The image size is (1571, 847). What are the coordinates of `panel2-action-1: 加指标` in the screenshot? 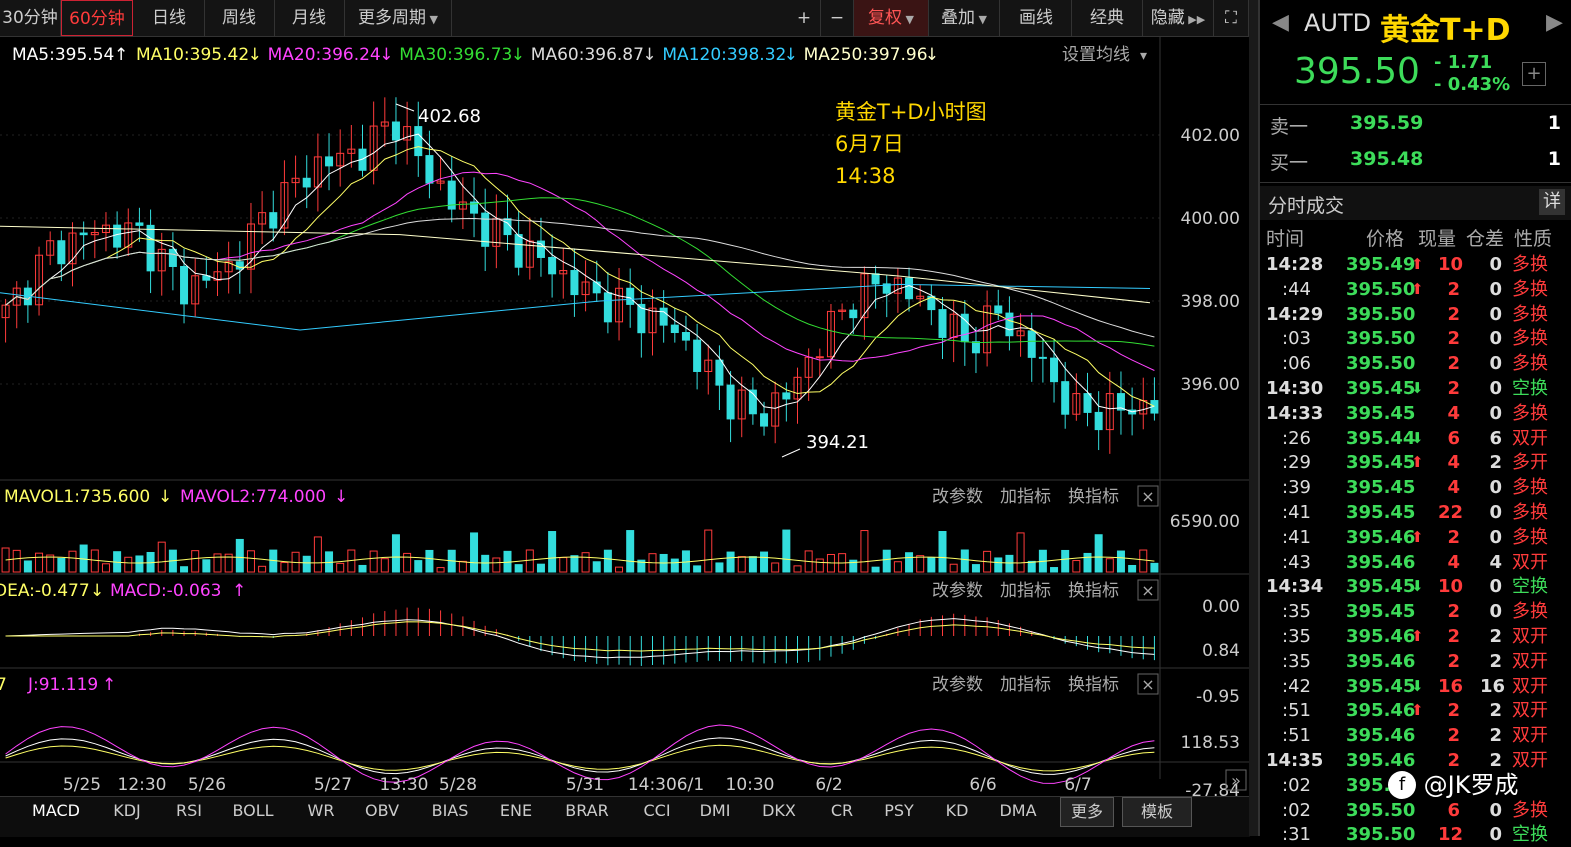 It's located at (1025, 685).